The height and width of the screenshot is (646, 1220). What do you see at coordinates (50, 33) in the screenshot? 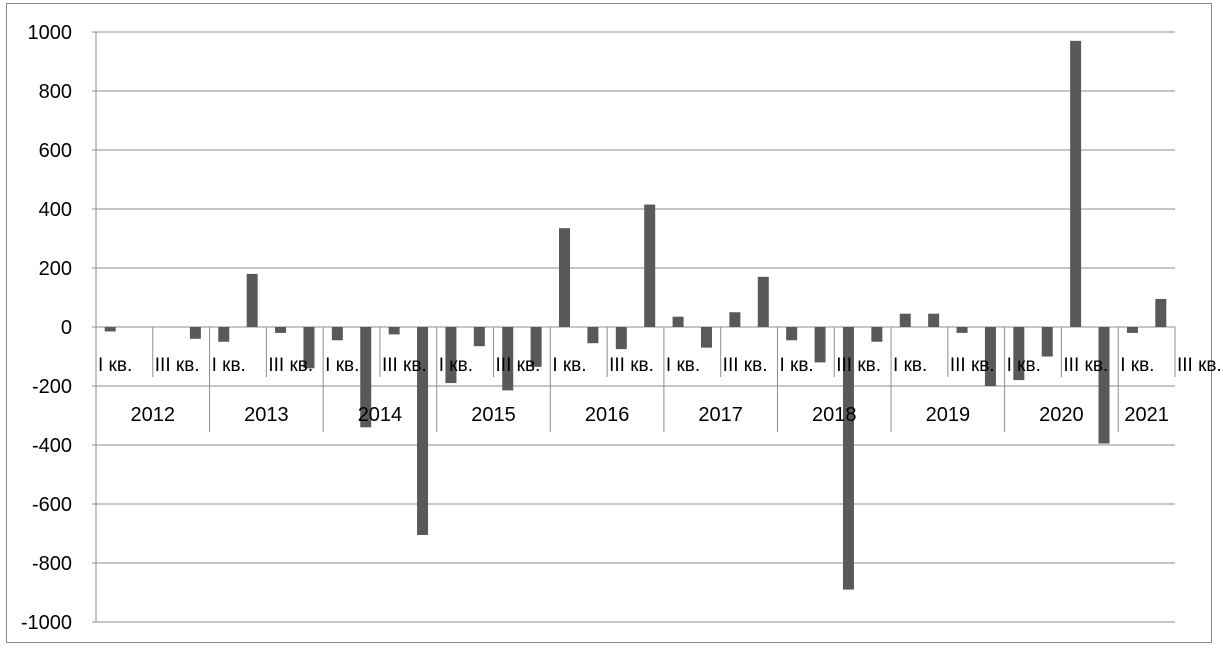
I see `y-tick-label: 1000` at bounding box center [50, 33].